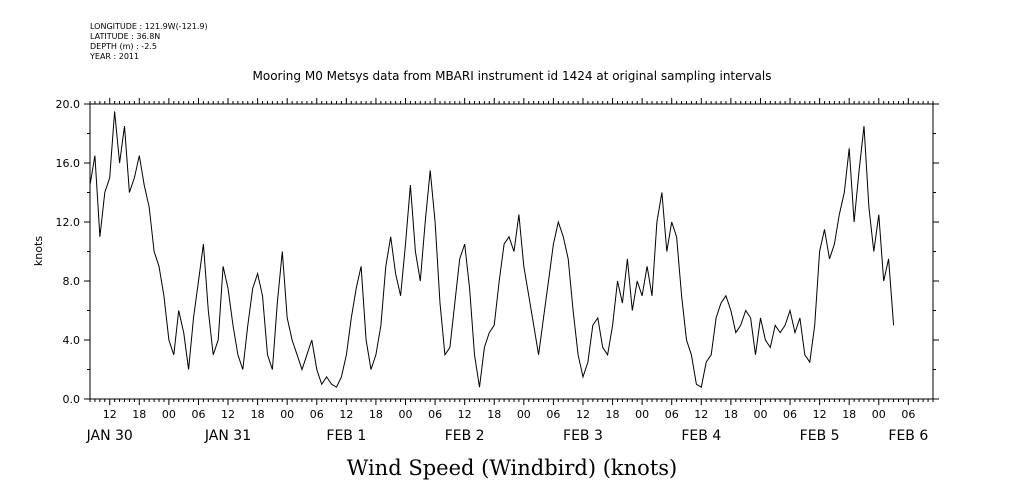 This screenshot has height=504, width=1009. I want to click on x-axis-label: Wind Speed (Windbird) (knots), so click(512, 468).